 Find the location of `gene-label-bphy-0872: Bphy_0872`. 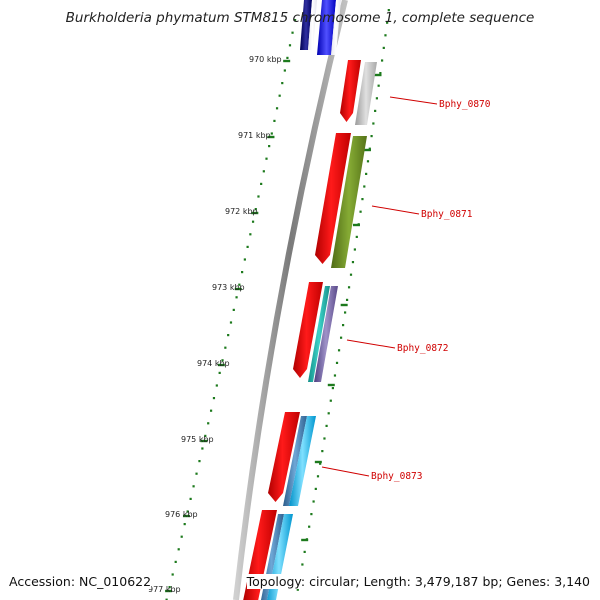

gene-label-bphy-0872: Bphy_0872 is located at coordinates (422, 348).